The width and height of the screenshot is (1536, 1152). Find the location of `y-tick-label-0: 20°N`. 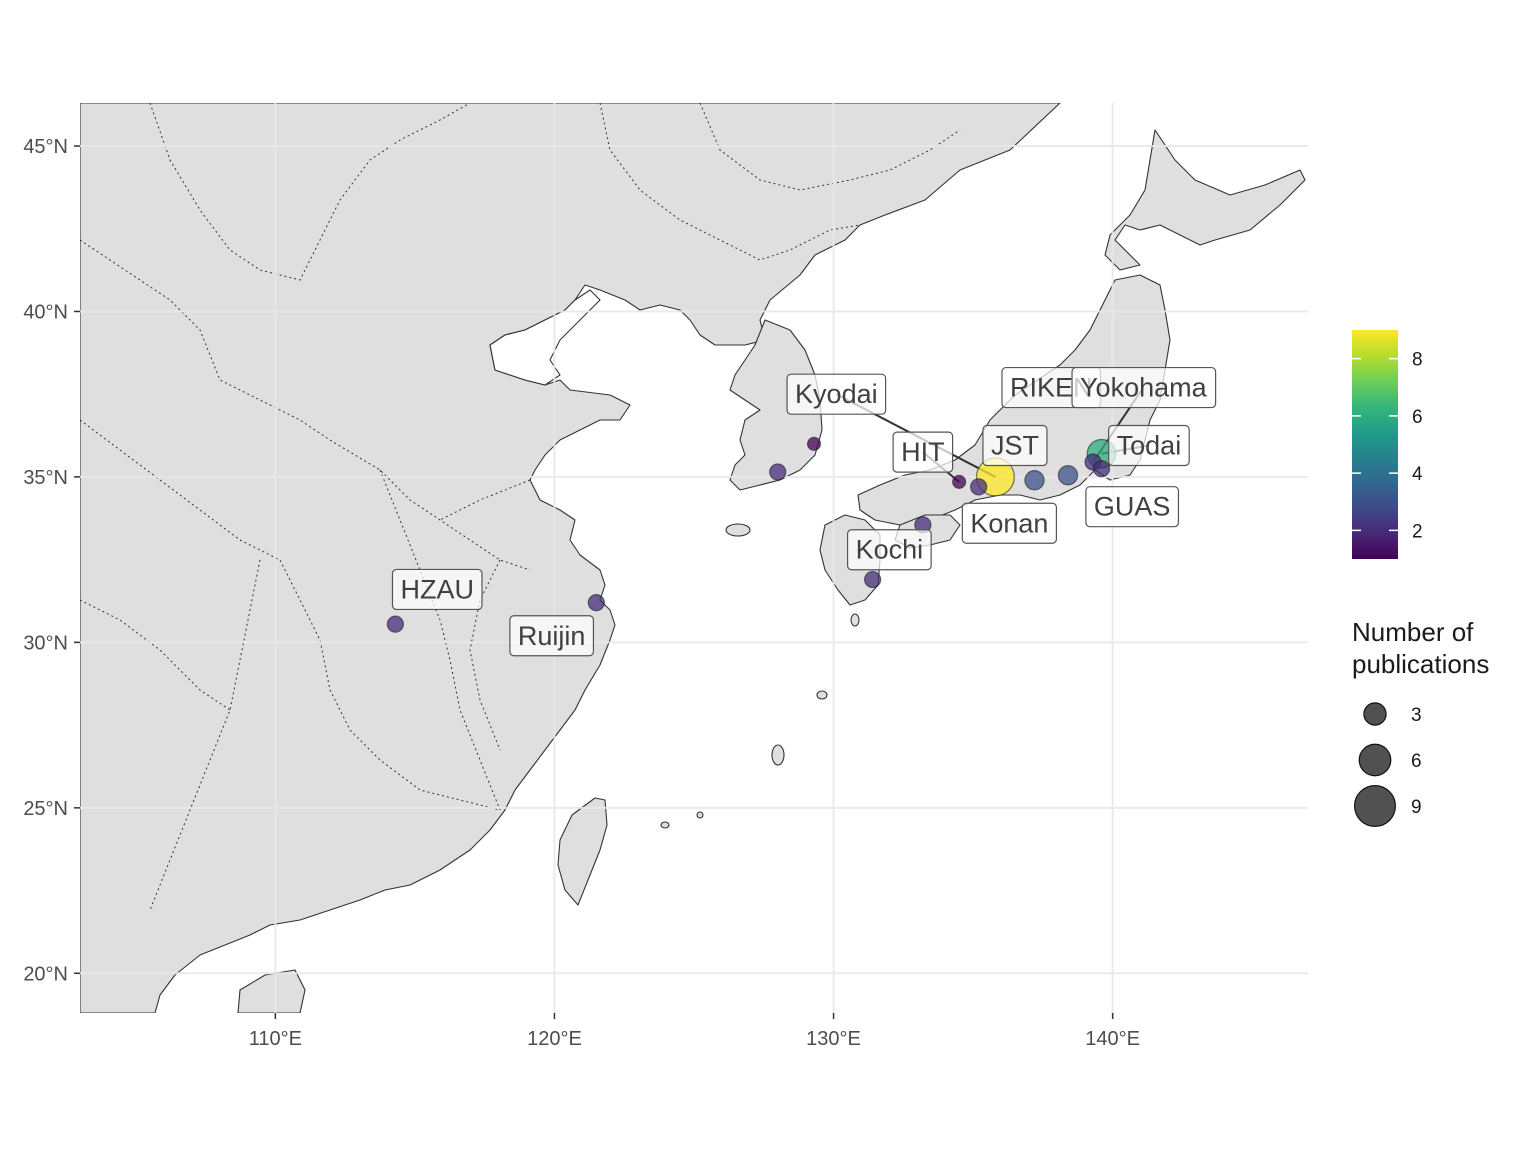

y-tick-label-0: 20°N is located at coordinates (45, 974).